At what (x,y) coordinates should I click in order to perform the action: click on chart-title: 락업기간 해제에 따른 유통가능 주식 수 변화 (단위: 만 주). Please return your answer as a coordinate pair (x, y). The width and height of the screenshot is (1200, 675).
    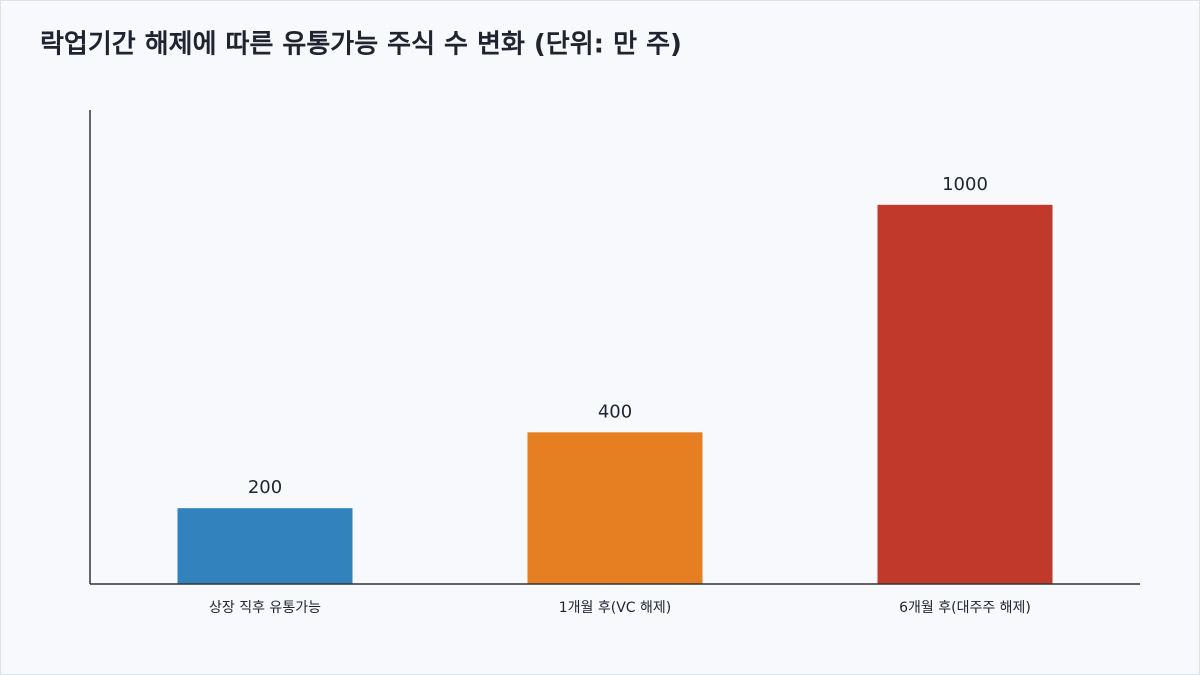
    Looking at the image, I should click on (361, 45).